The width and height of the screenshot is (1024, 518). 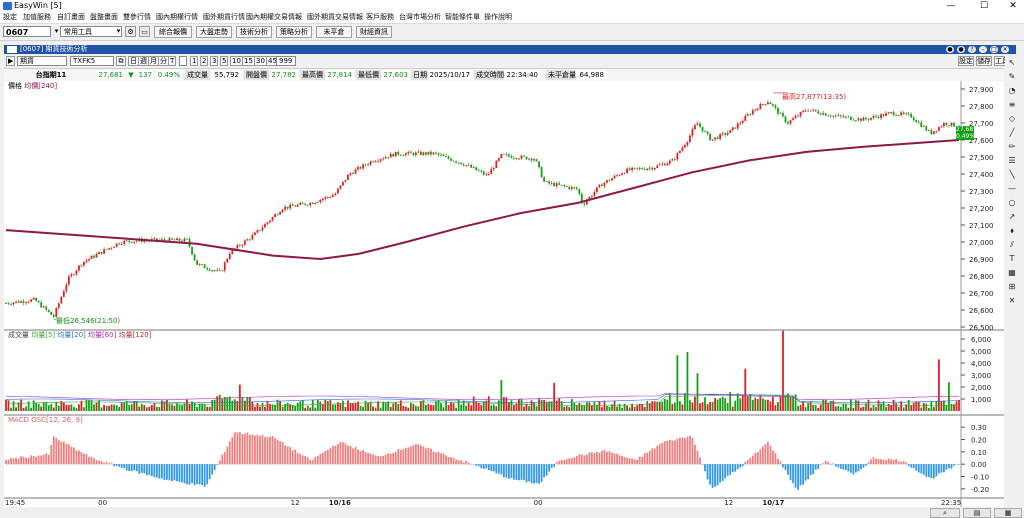 I want to click on minute-select, so click(x=183, y=61).